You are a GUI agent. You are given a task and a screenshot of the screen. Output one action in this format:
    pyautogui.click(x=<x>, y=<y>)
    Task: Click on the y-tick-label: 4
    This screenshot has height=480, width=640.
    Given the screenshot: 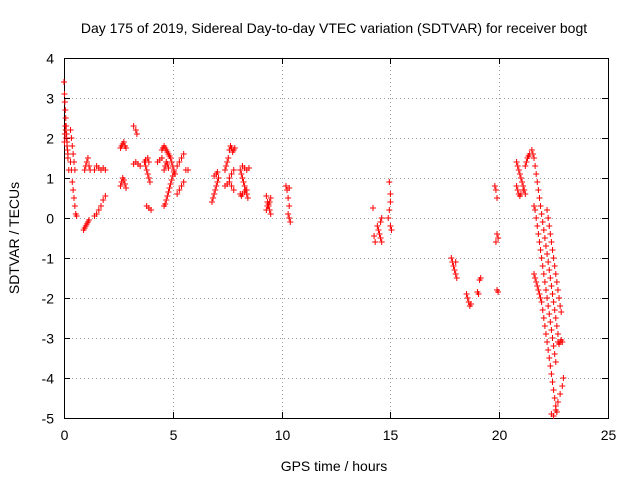 What is the action you would take?
    pyautogui.click(x=50, y=59)
    